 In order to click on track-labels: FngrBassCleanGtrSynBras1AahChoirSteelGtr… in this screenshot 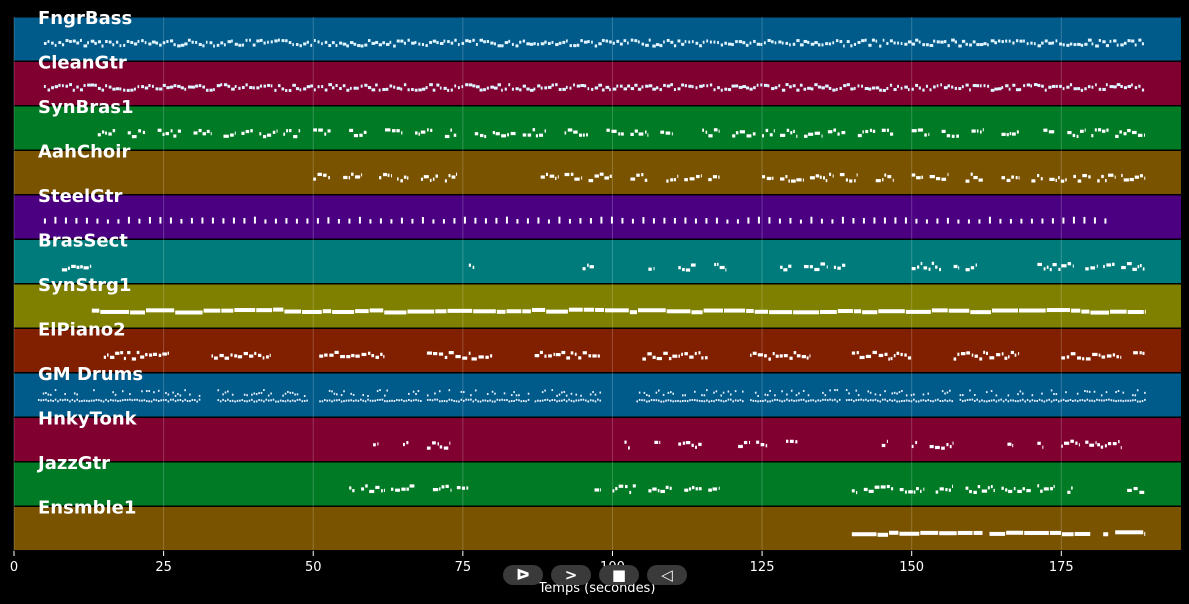, I will do `click(89, 263)`.